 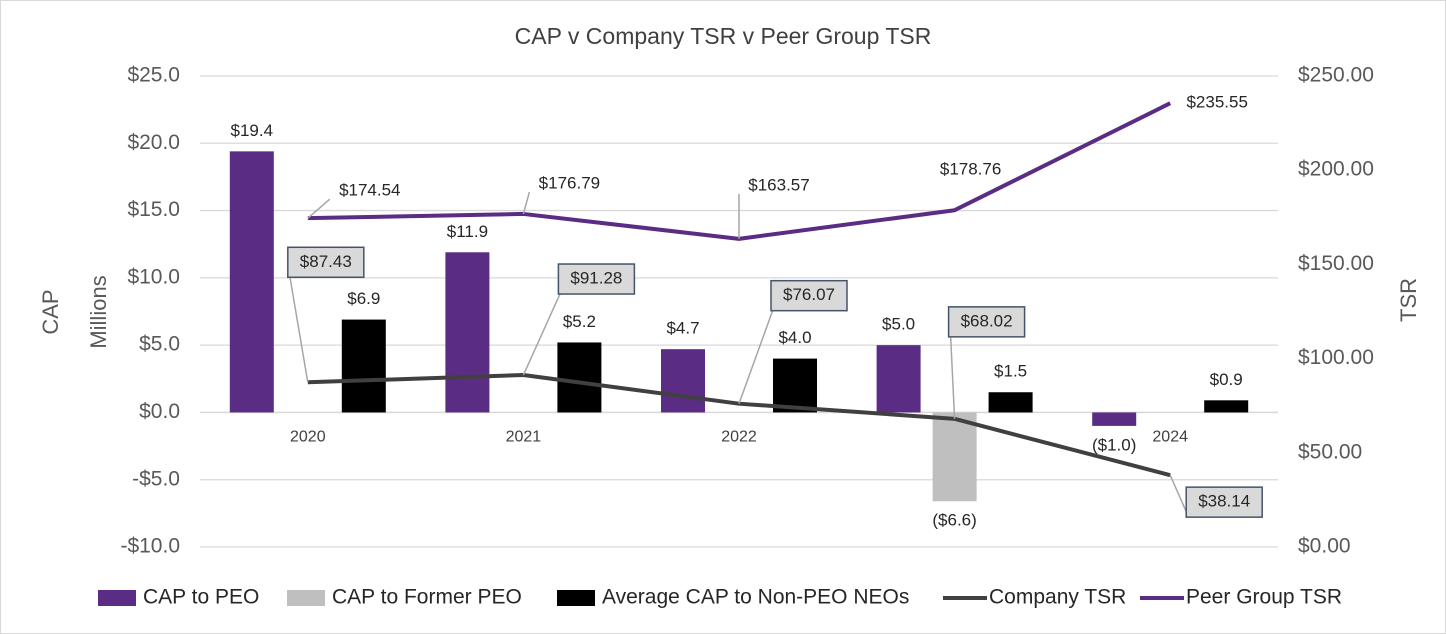 I want to click on y2-tick-label: $50.00, so click(x=1330, y=451).